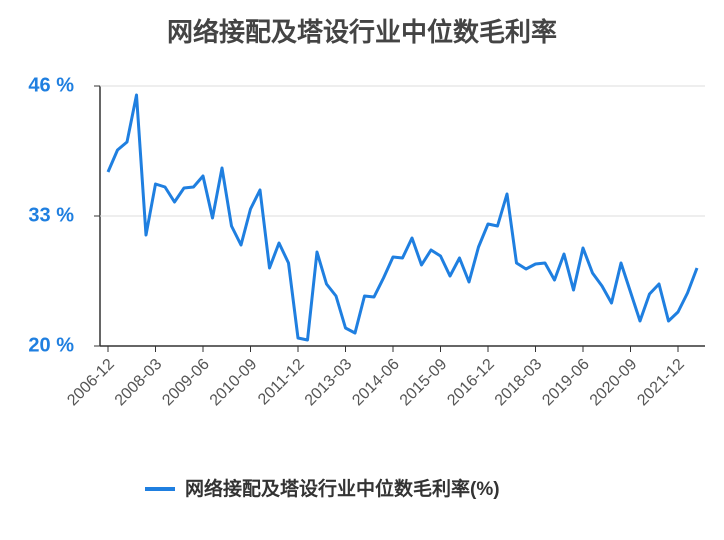 The image size is (724, 540). Describe the element at coordinates (186, 383) in the screenshot. I see `x-tick-label: 2009-06` at that location.